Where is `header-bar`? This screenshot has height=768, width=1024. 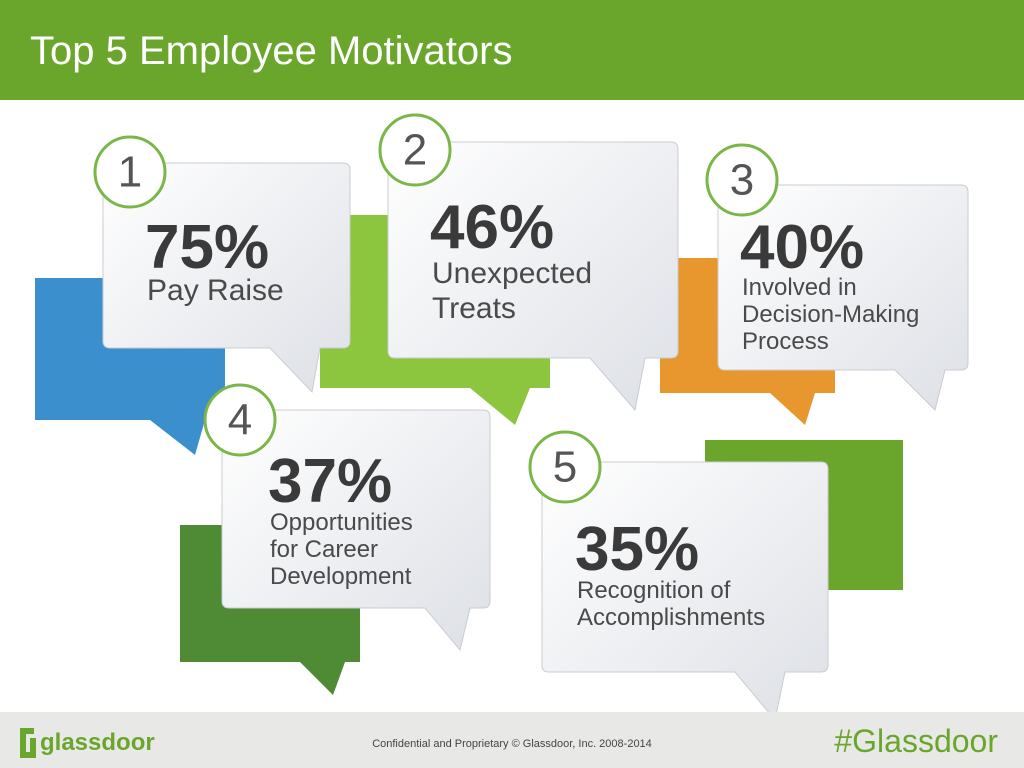 header-bar is located at coordinates (512, 50).